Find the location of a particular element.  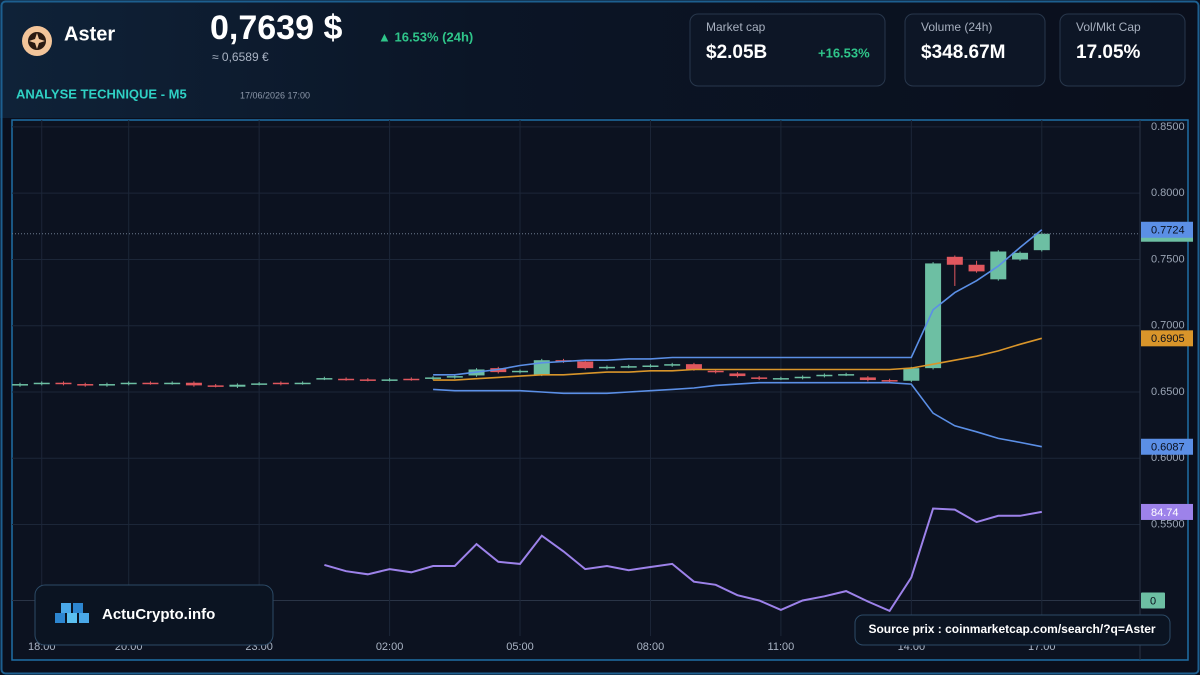

source-box is located at coordinates (1012, 630).